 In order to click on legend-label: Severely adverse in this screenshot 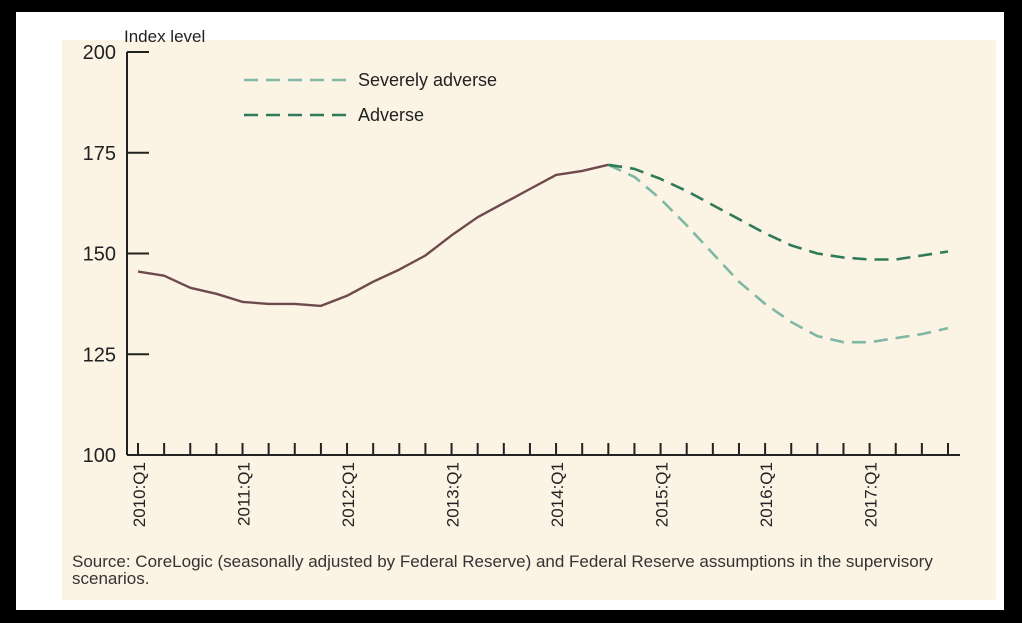, I will do `click(427, 80)`.